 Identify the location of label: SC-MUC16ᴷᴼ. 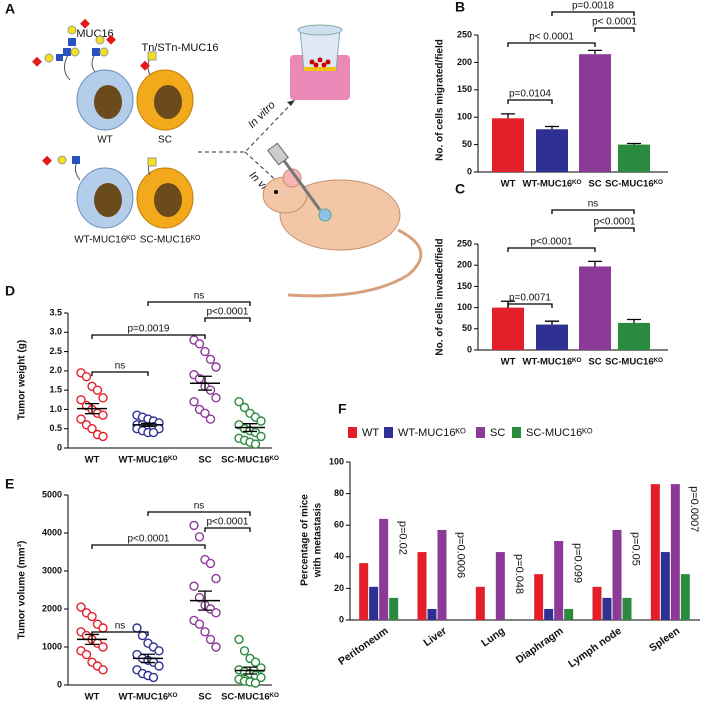
(170, 240).